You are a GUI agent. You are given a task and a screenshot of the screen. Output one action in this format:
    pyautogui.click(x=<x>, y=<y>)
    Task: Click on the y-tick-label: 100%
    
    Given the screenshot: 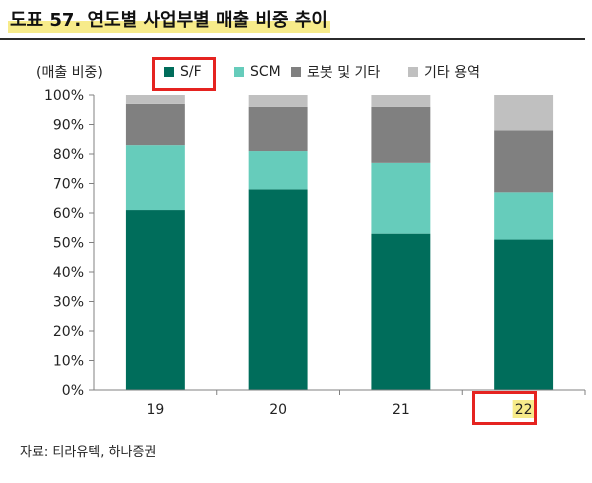 What is the action you would take?
    pyautogui.click(x=64, y=96)
    